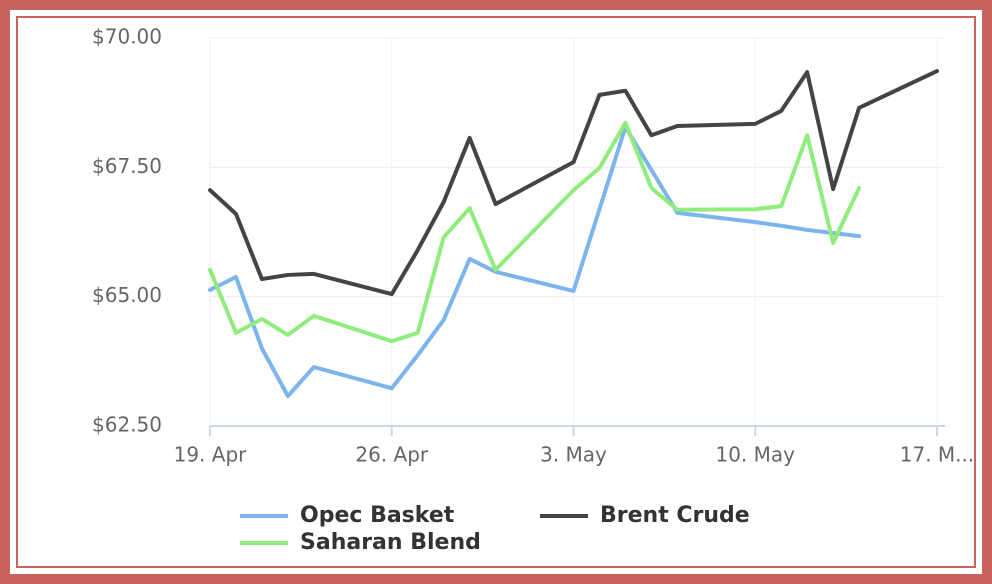 This screenshot has height=584, width=992. Describe the element at coordinates (675, 515) in the screenshot. I see `legend-label: Brent Crude` at that location.